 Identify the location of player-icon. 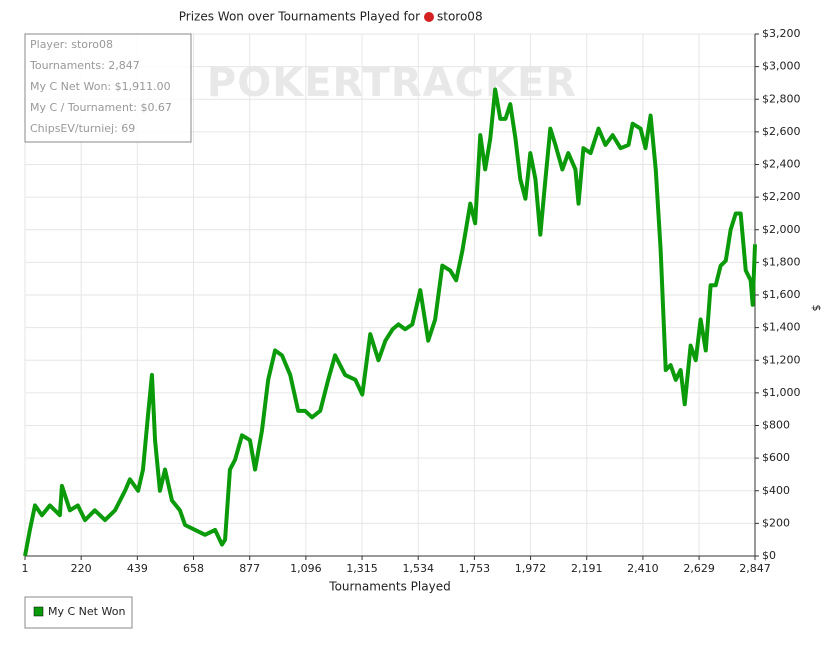
(429, 17).